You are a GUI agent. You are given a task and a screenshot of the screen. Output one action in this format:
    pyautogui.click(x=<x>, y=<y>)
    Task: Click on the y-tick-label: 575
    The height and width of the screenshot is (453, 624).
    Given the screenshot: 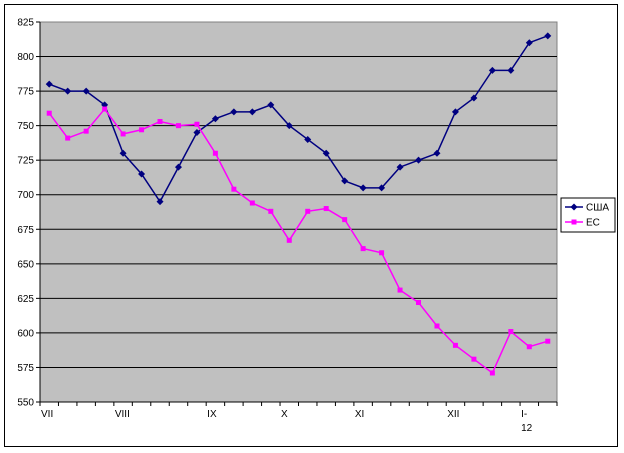 What is the action you would take?
    pyautogui.click(x=25, y=368)
    